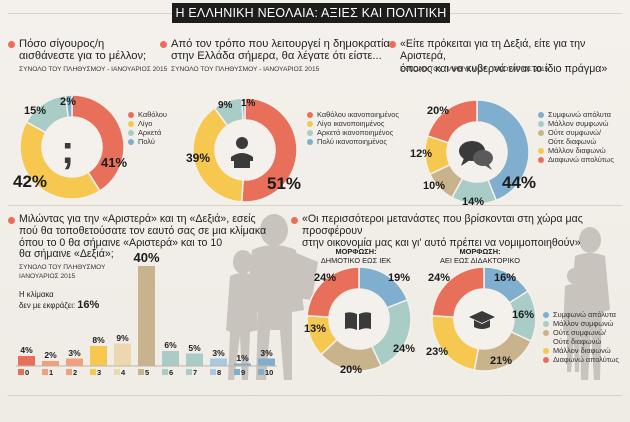 This screenshot has height=422, width=630. I want to click on legend-item: Πολύ ικανοποιημένος, so click(353, 141).